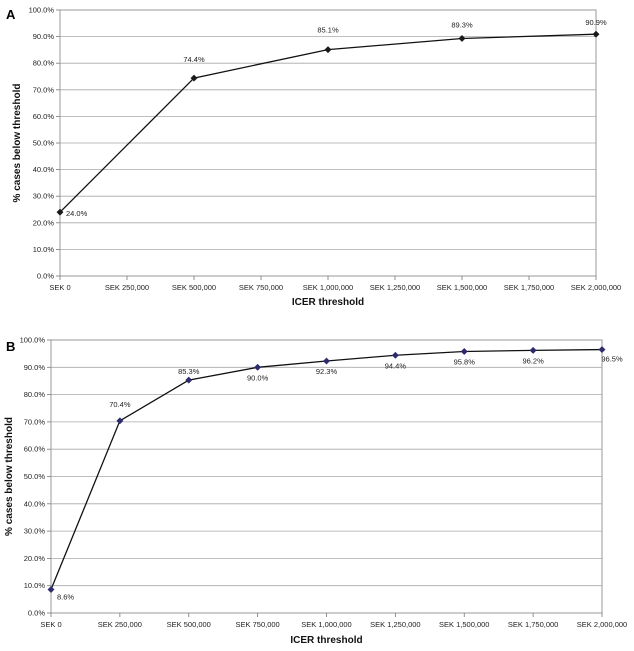 The width and height of the screenshot is (634, 651). Describe the element at coordinates (11, 14) in the screenshot. I see `panel-label: A` at that location.